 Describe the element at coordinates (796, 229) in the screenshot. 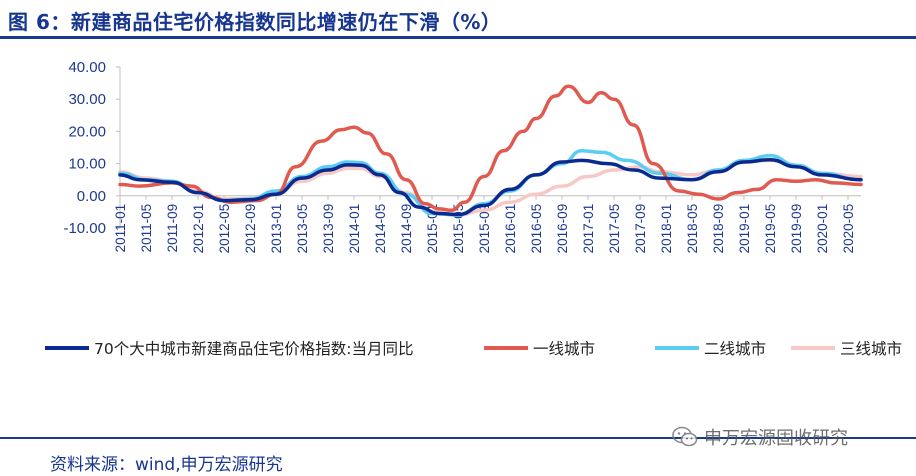

I see `x-tick-label: 2019-09` at that location.